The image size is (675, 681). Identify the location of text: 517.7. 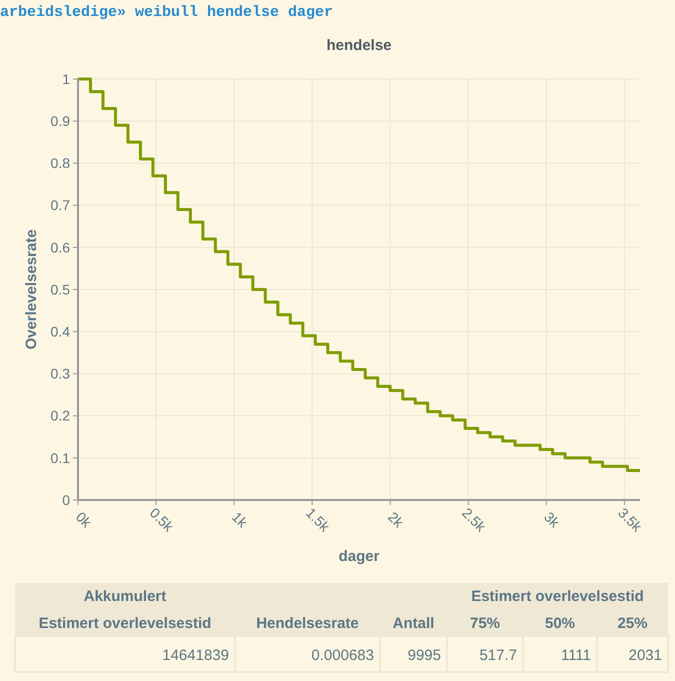
(498, 655).